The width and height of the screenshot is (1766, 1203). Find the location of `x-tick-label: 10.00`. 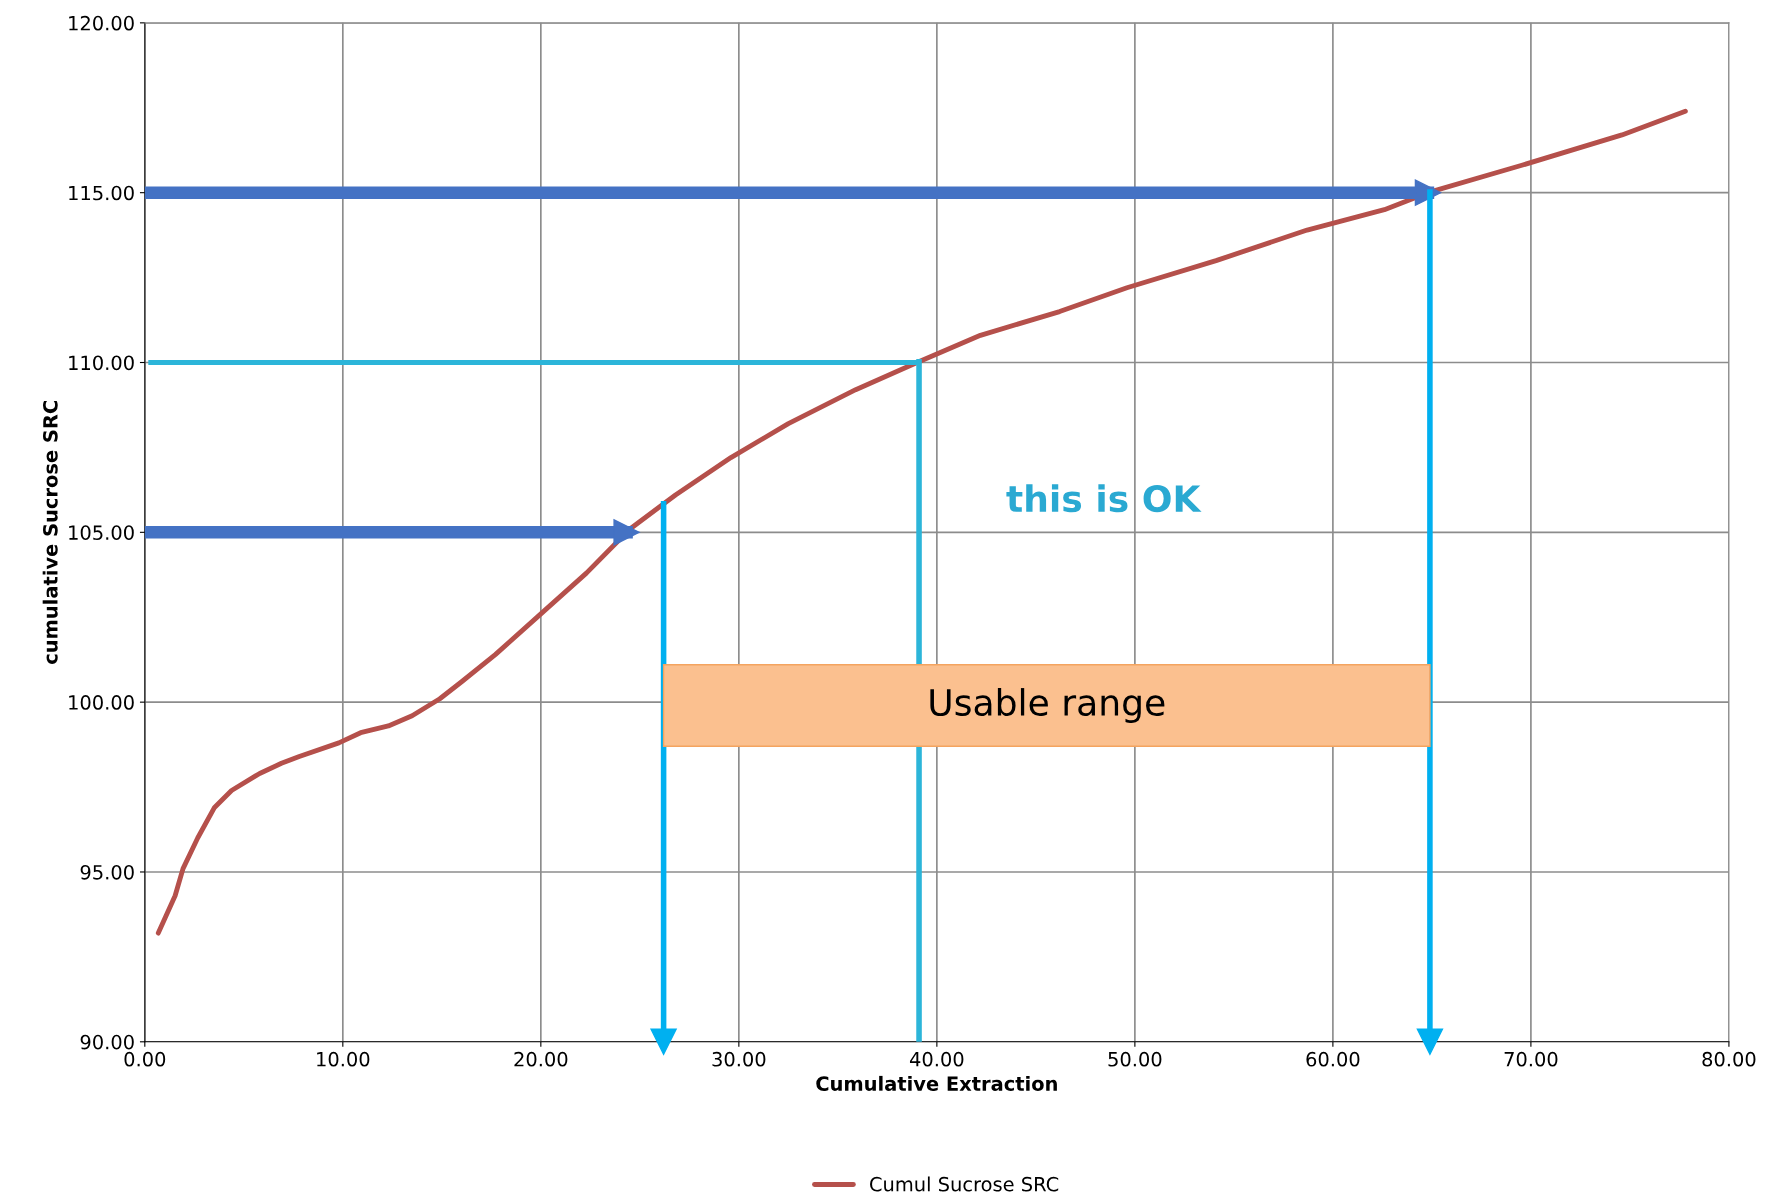

x-tick-label: 10.00 is located at coordinates (343, 1059).